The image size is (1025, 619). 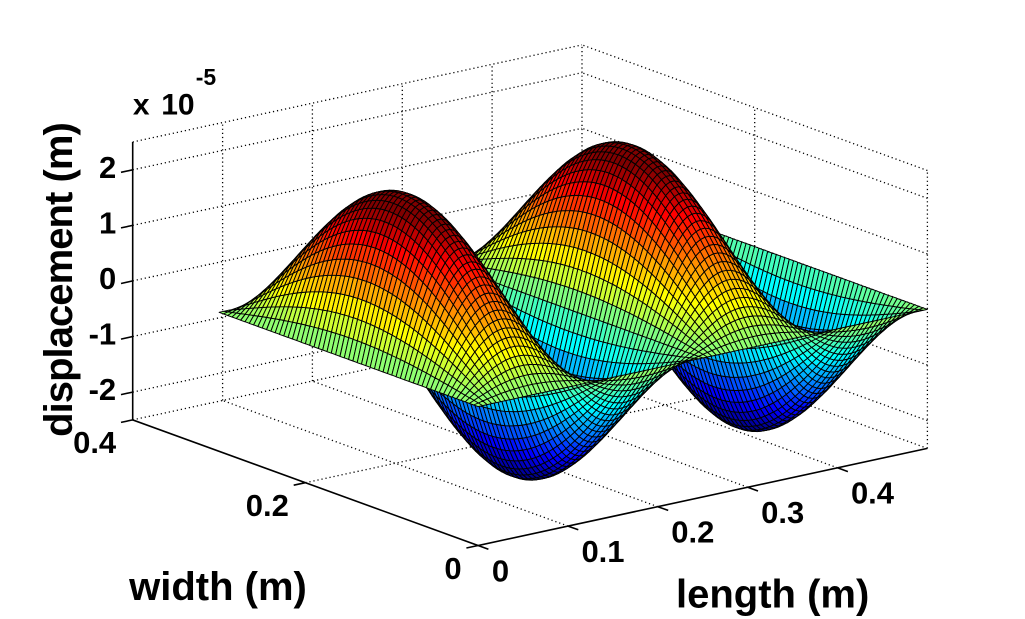 What do you see at coordinates (103, 389) in the screenshot?
I see `svg-text: -2` at bounding box center [103, 389].